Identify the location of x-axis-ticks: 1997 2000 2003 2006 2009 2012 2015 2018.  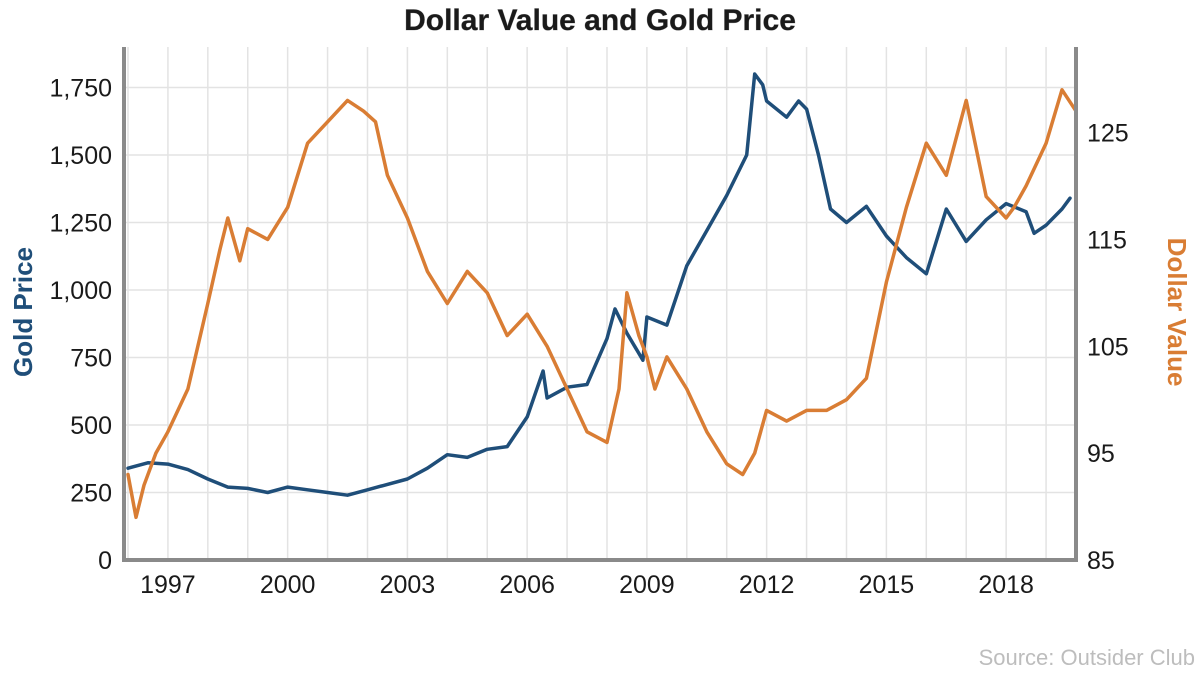
(587, 585).